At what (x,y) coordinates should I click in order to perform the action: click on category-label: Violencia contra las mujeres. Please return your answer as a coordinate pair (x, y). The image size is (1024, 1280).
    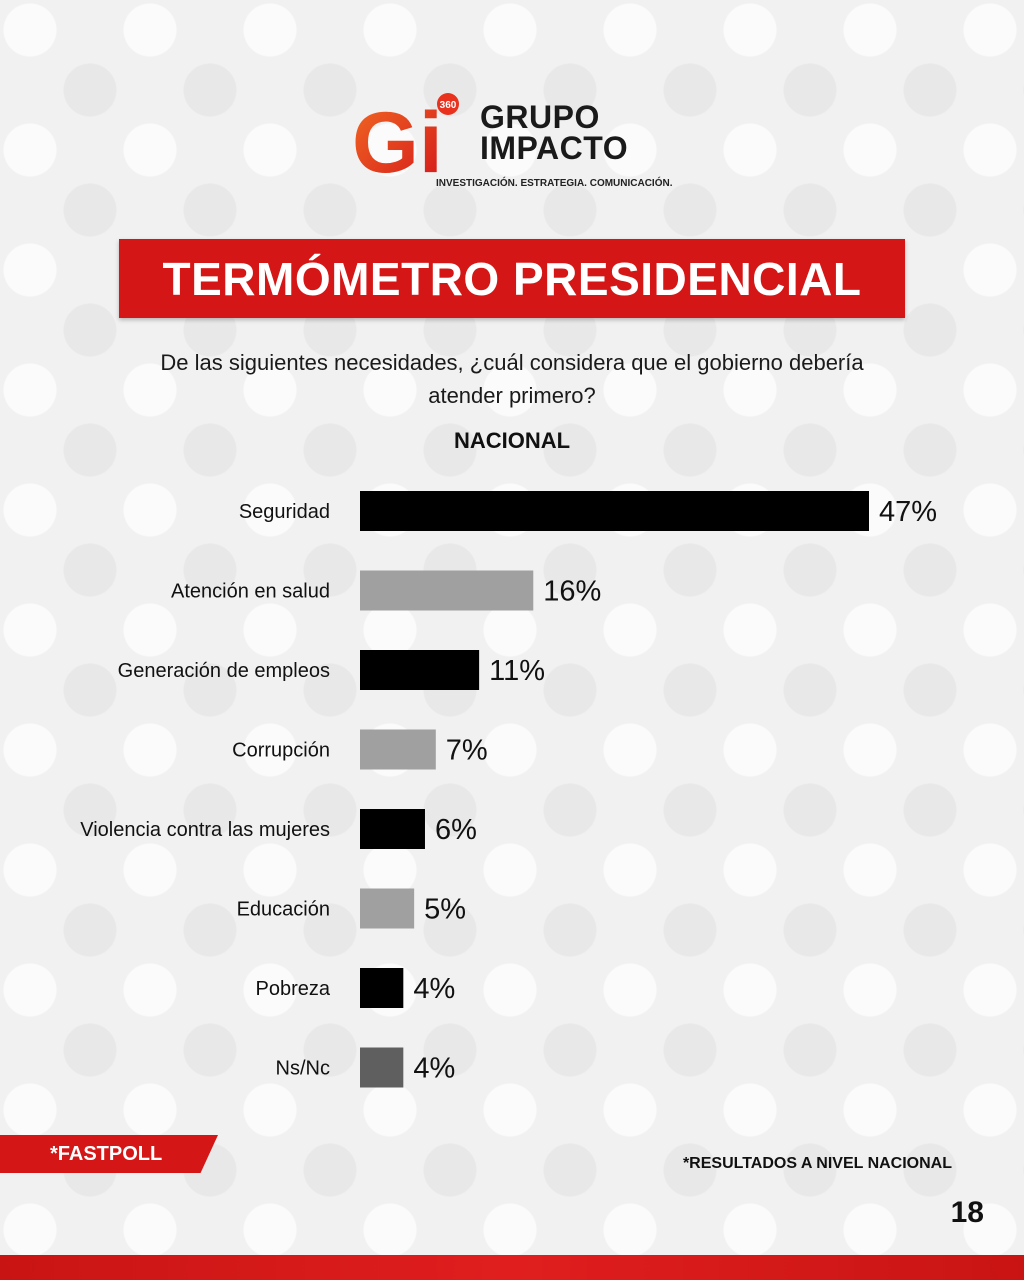
    Looking at the image, I should click on (205, 830).